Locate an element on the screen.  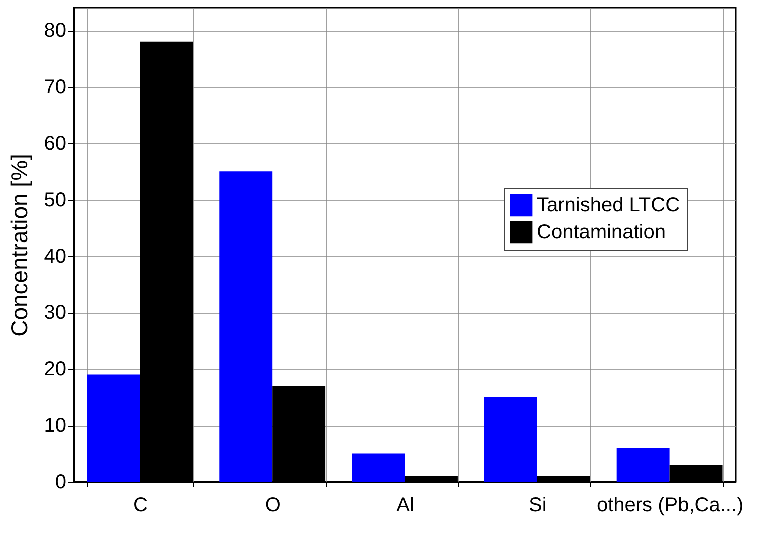
x-tick-label: Si is located at coordinates (538, 505).